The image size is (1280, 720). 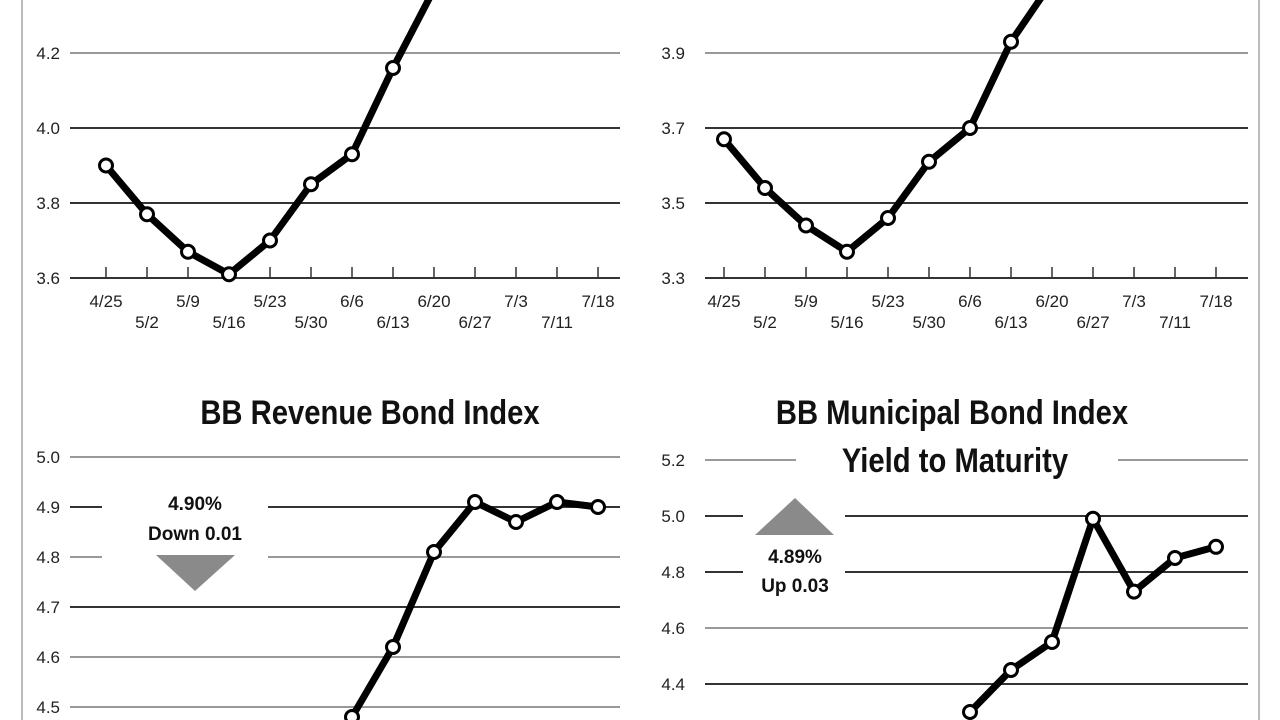 What do you see at coordinates (795, 557) in the screenshot?
I see `annotation-municipal-value: 4.89%` at bounding box center [795, 557].